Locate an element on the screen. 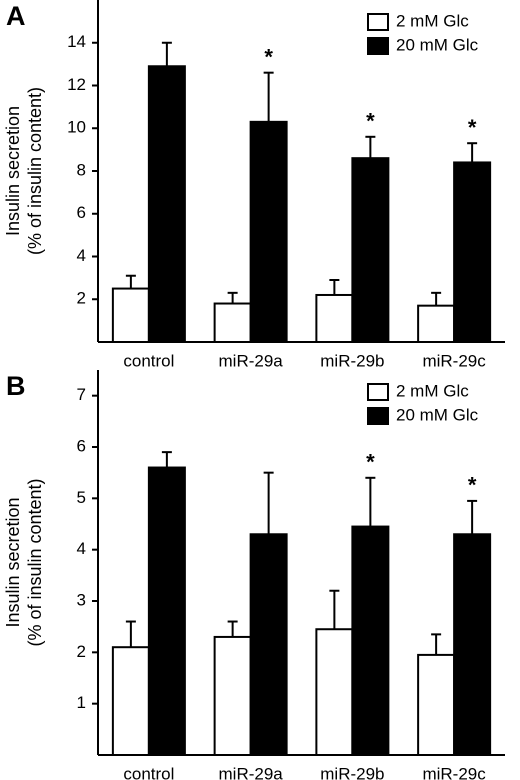 The image size is (520, 780). y-tick-label: 3 is located at coordinates (81, 599).